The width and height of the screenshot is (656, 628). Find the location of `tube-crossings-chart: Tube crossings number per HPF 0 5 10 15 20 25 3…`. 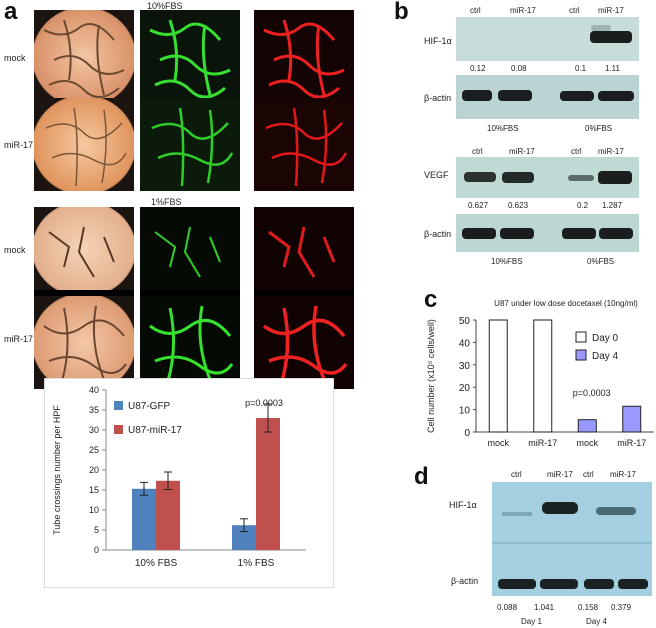

tube-crossings-chart: Tube crossings number per HPF 0 5 10 15 20 25 3… is located at coordinates (189, 483).